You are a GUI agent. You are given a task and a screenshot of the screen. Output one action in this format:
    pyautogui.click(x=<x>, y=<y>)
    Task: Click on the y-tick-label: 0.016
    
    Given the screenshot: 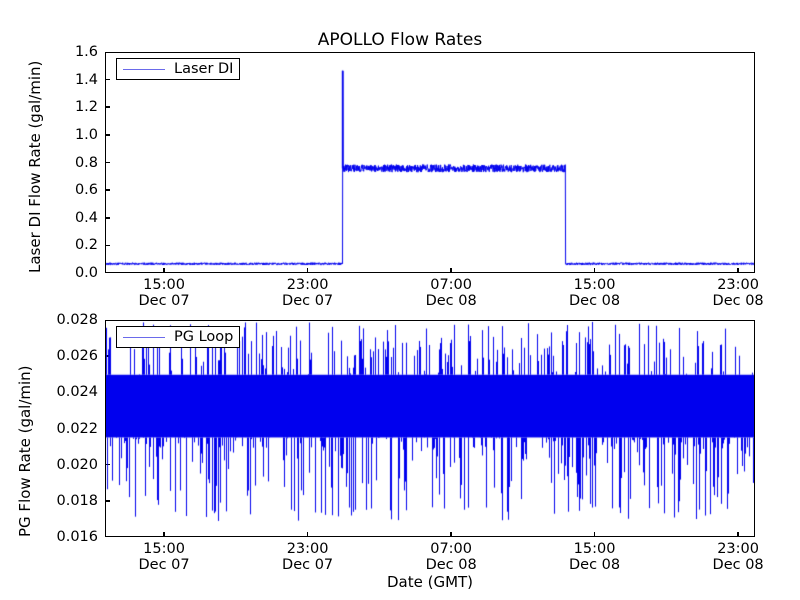 What is the action you would take?
    pyautogui.click(x=77, y=537)
    